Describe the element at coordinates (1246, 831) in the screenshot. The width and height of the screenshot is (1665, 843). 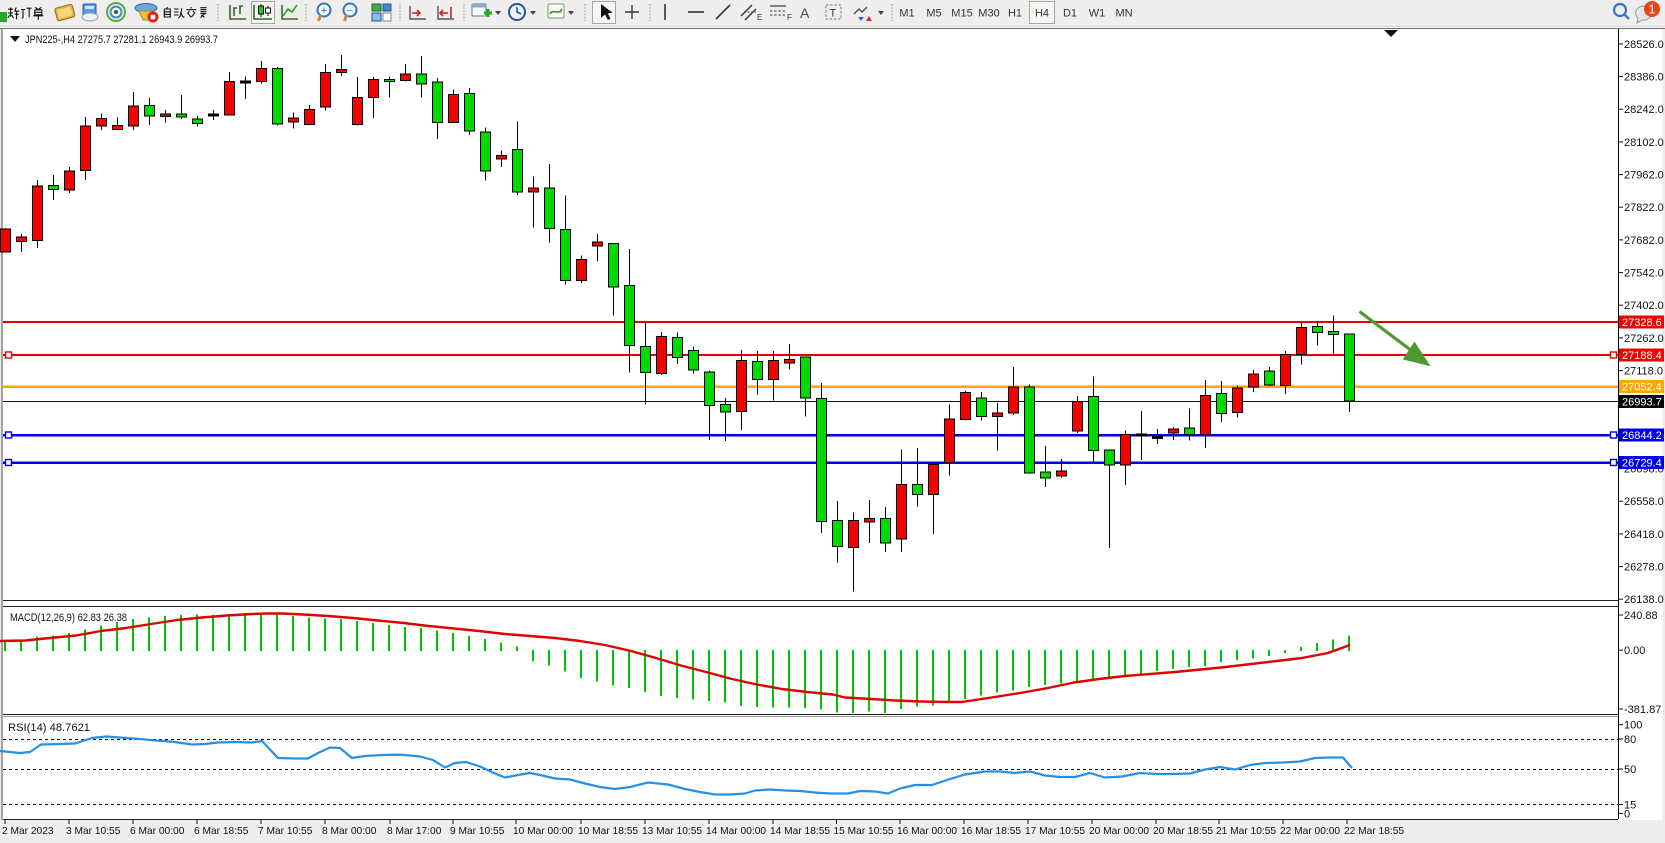
I see `svg-text: 21 Mar 10:55` at that location.